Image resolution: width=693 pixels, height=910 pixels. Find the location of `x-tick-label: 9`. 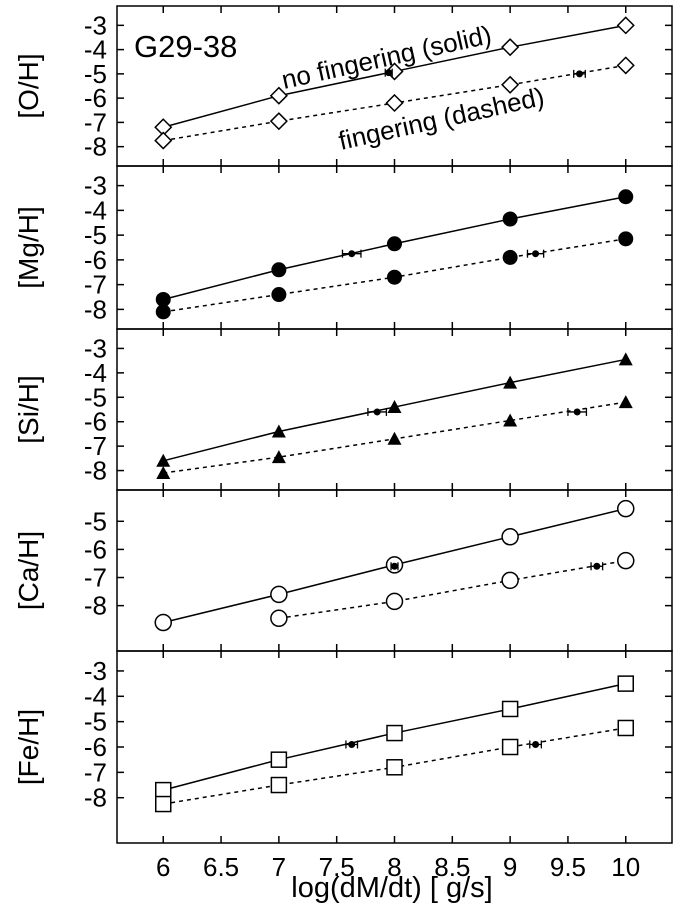

x-tick-label: 9 is located at coordinates (510, 867).